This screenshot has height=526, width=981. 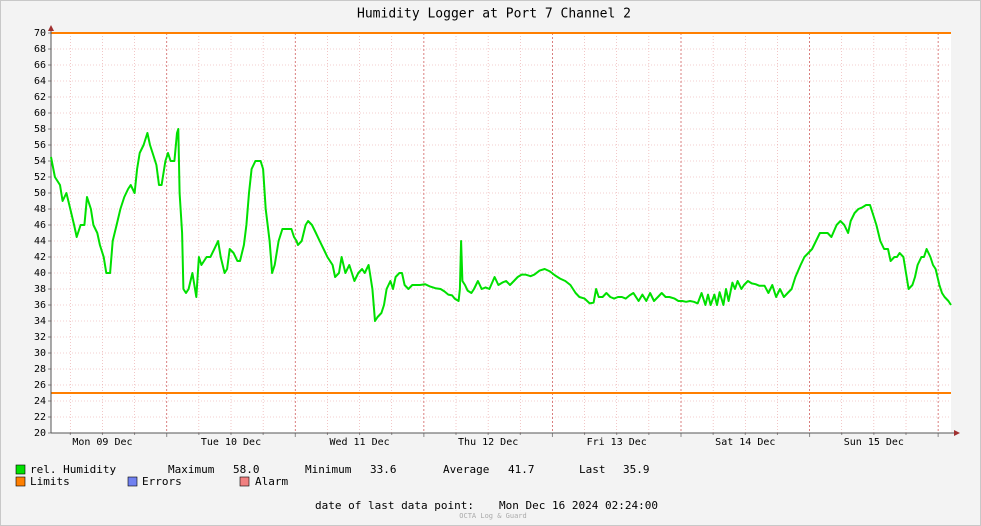 What do you see at coordinates (40, 161) in the screenshot?
I see `y-tick-label: 54` at bounding box center [40, 161].